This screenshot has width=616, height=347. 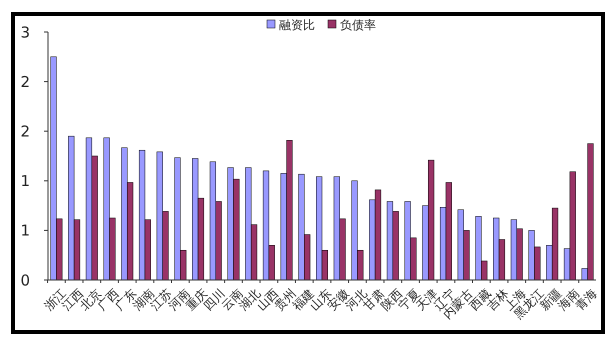 What do you see at coordinates (358, 25) in the screenshot?
I see `legend-label: 负债率` at bounding box center [358, 25].